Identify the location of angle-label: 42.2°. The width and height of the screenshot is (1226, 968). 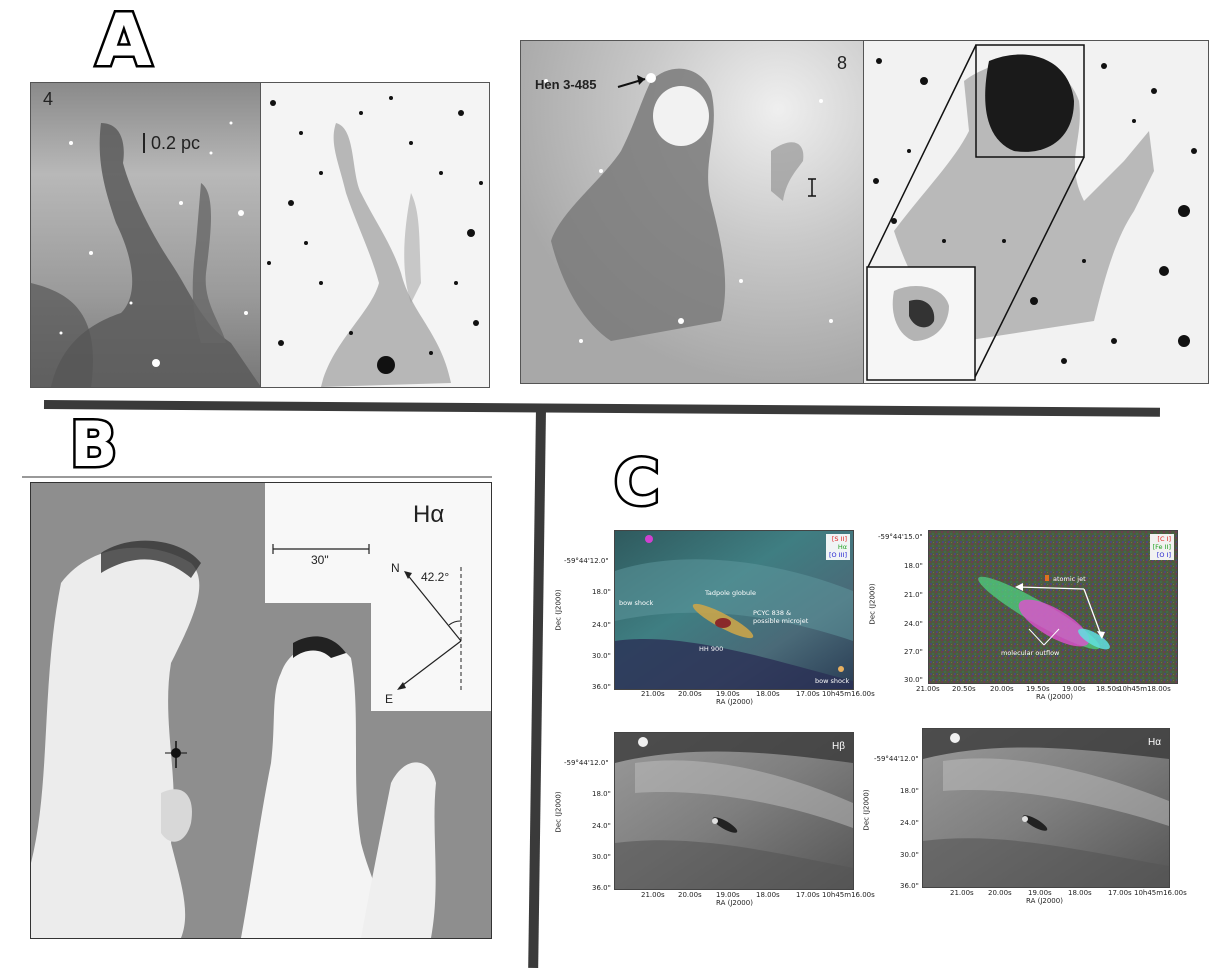
(435, 577).